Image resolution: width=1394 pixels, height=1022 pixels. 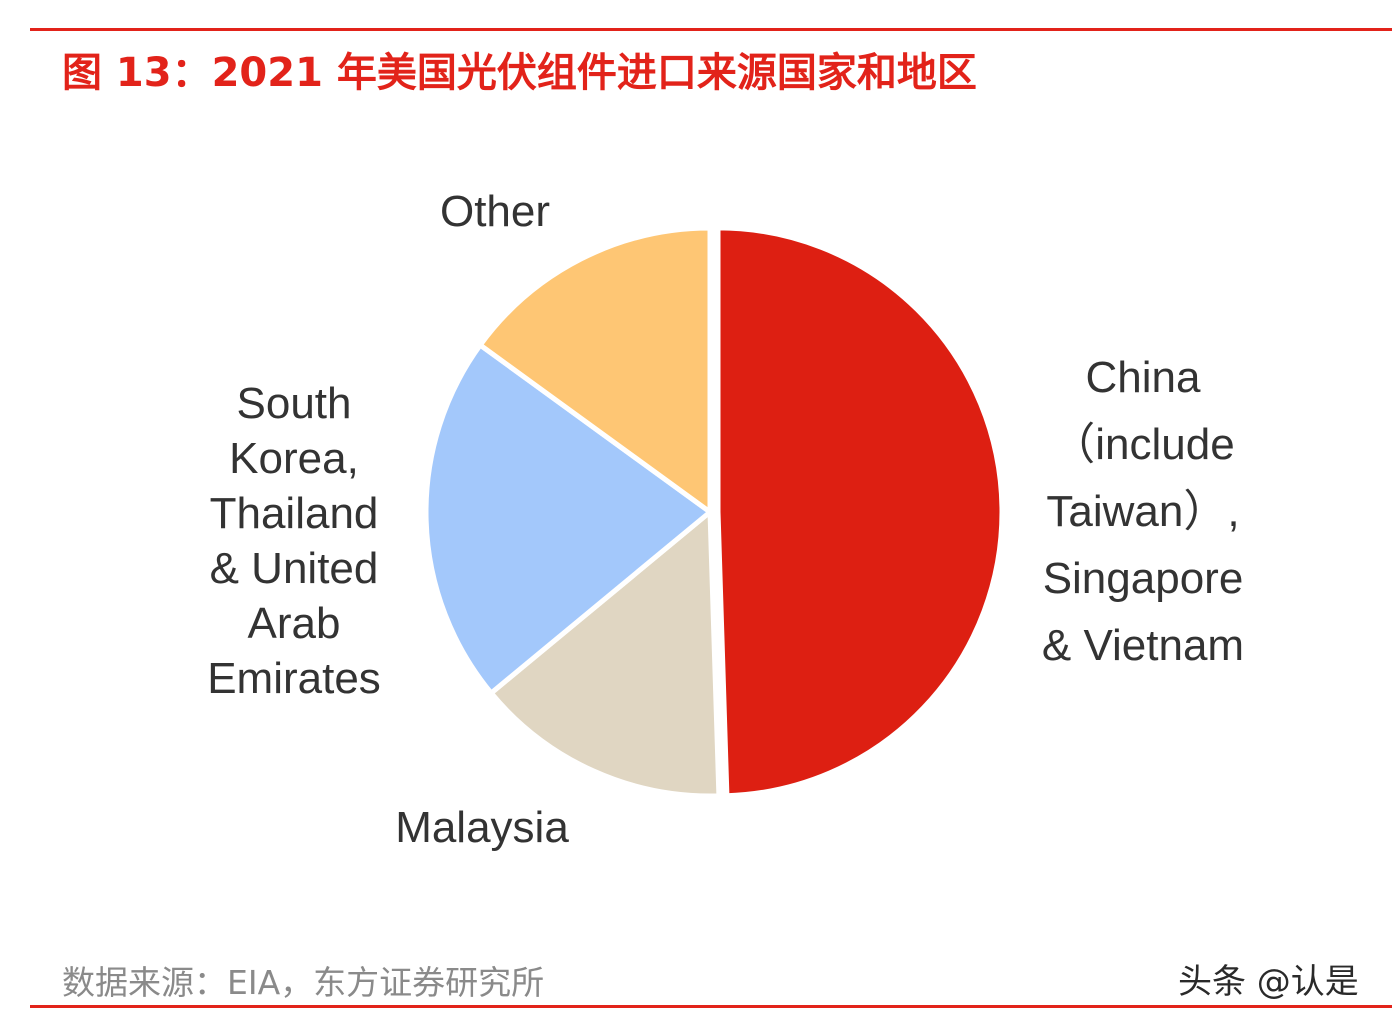 What do you see at coordinates (711, 29) in the screenshot?
I see `top-rule` at bounding box center [711, 29].